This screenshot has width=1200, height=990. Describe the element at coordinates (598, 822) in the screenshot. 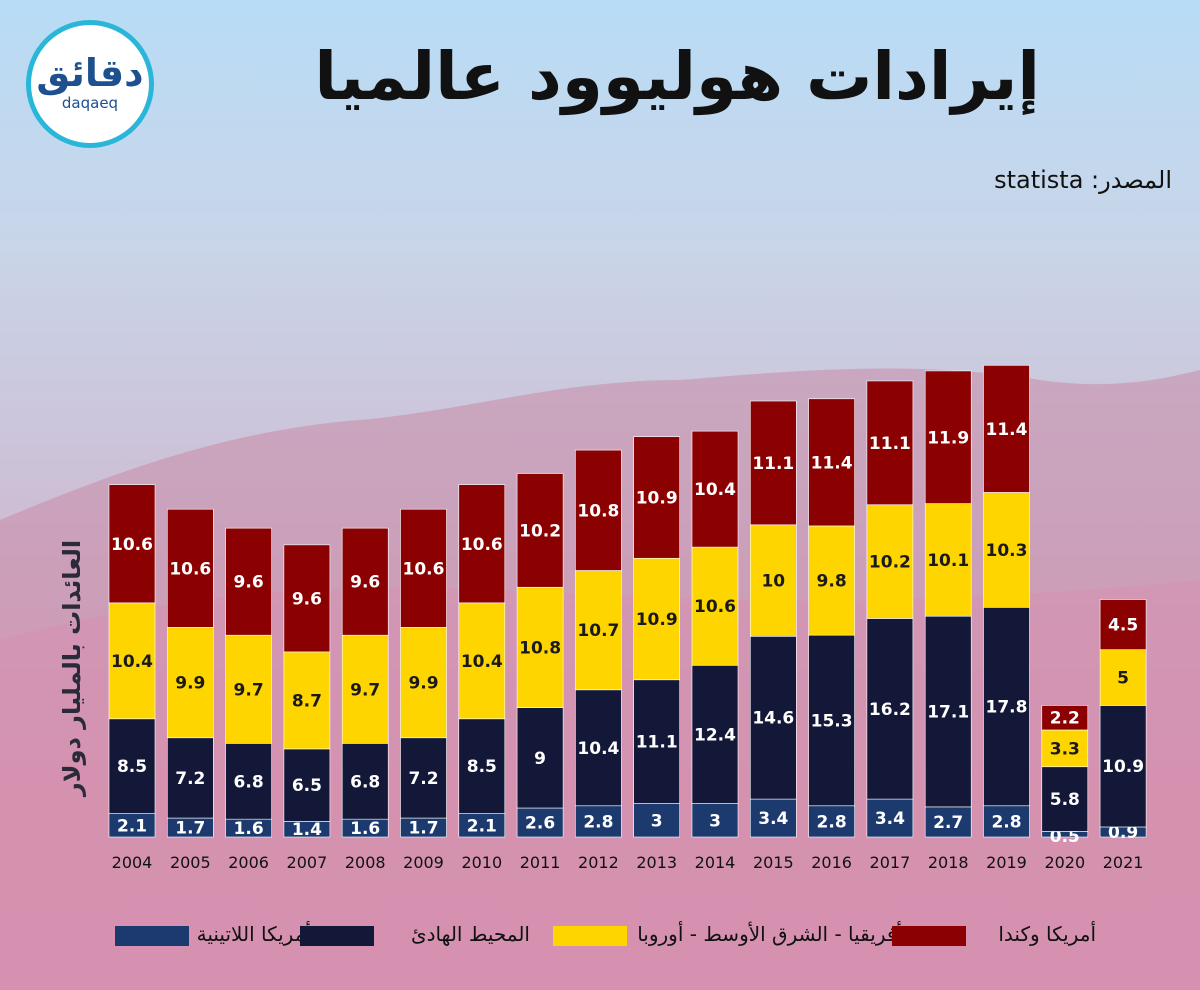

I see `data-label-latin_america-2012: 2.8` at that location.